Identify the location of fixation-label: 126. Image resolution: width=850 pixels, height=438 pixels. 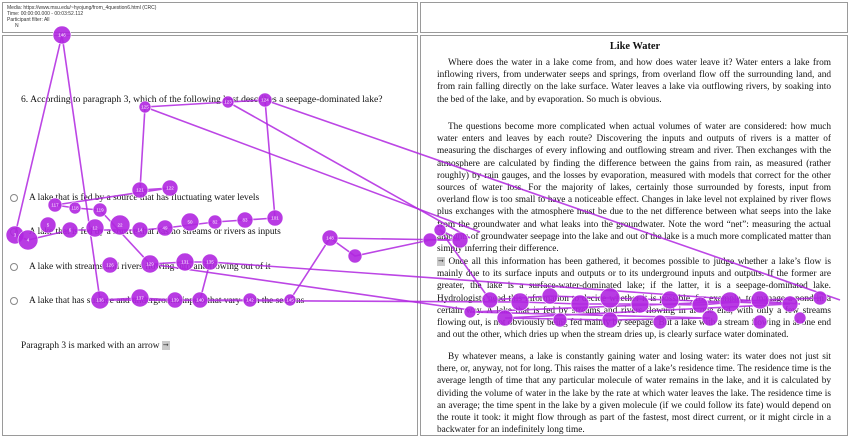
(110, 265).